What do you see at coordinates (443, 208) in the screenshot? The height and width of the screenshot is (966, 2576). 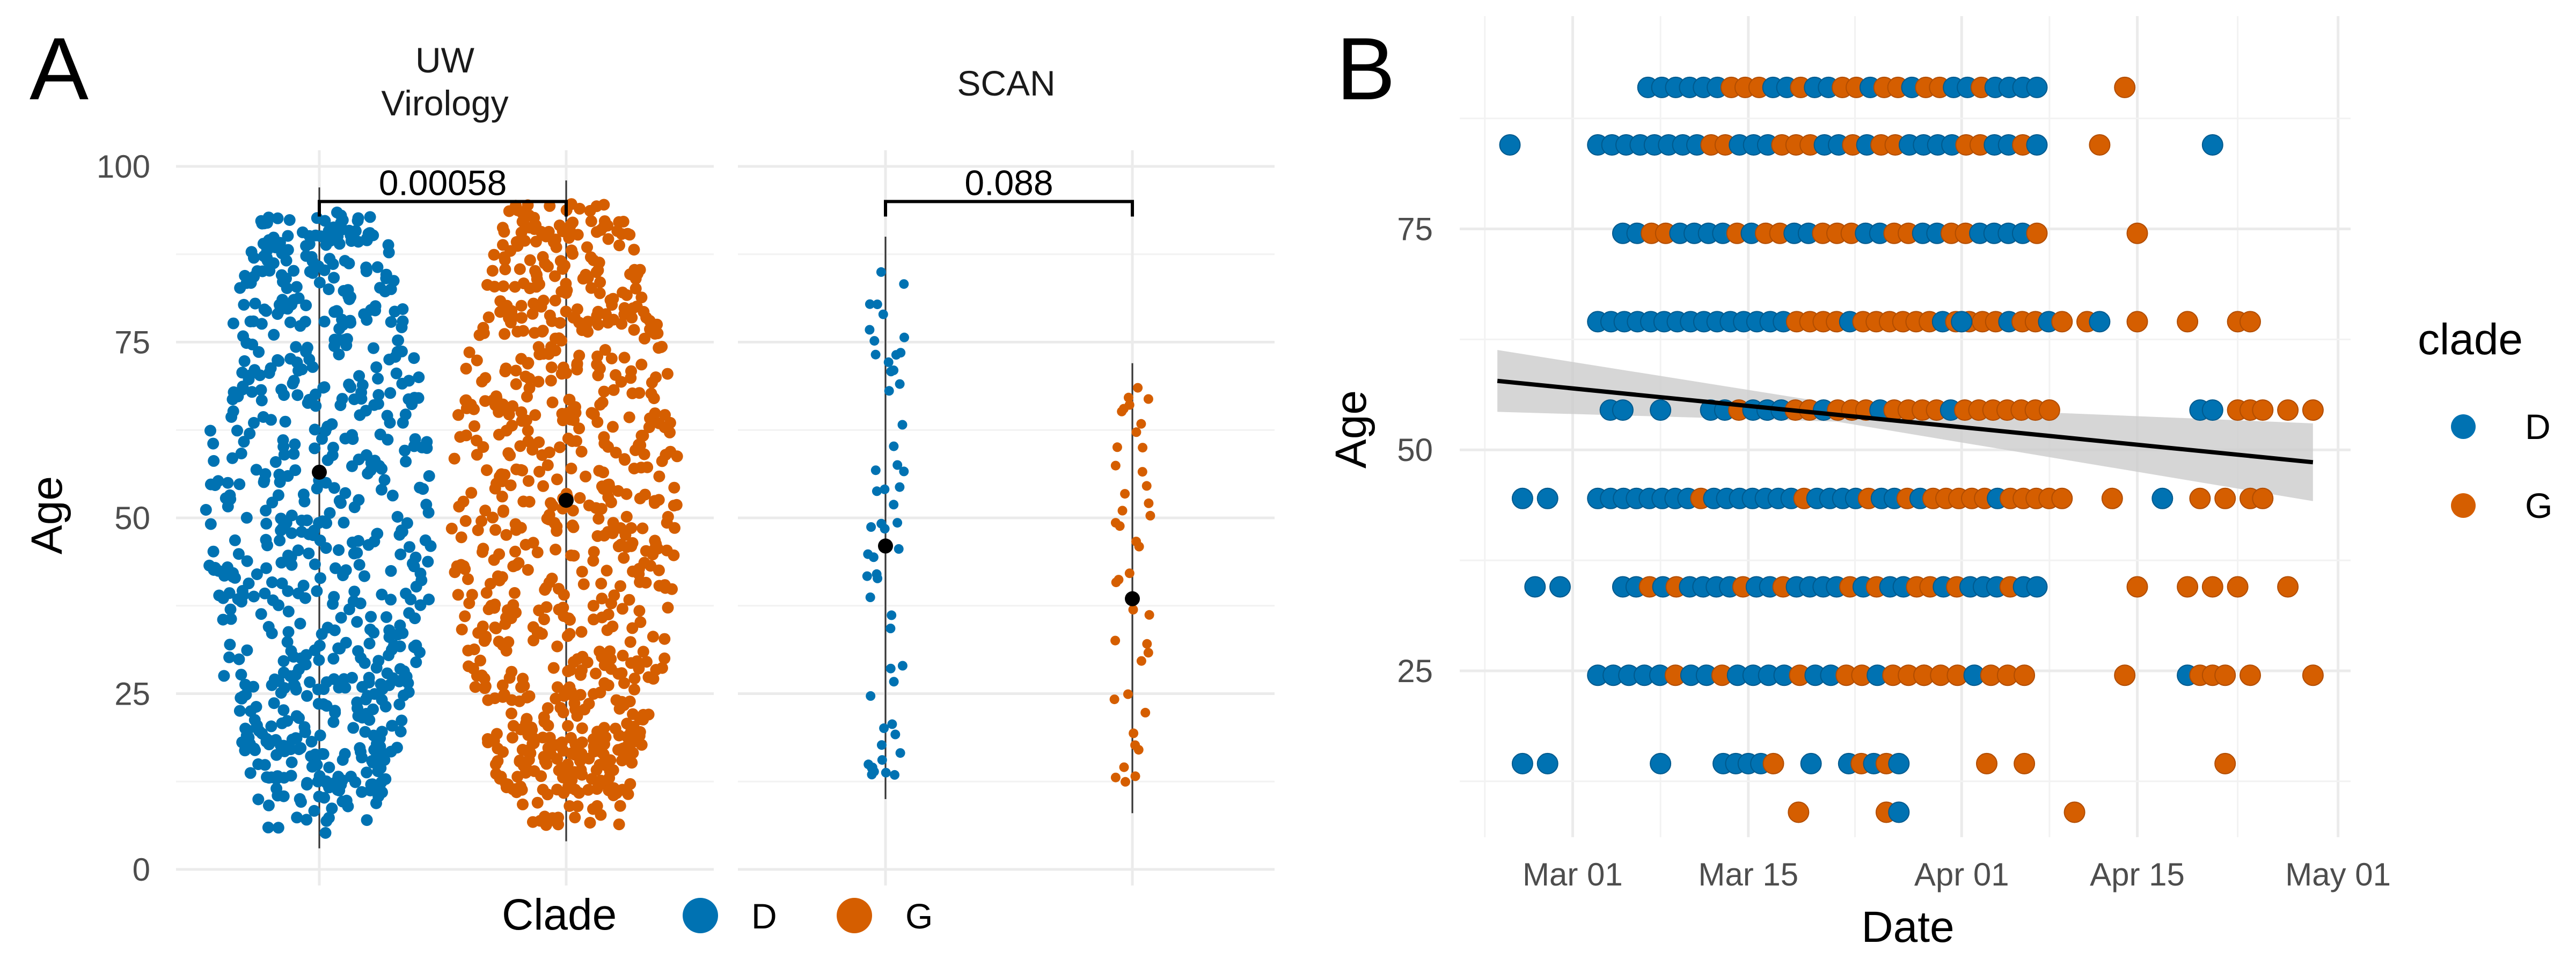 I see `panel-a-bracket` at bounding box center [443, 208].